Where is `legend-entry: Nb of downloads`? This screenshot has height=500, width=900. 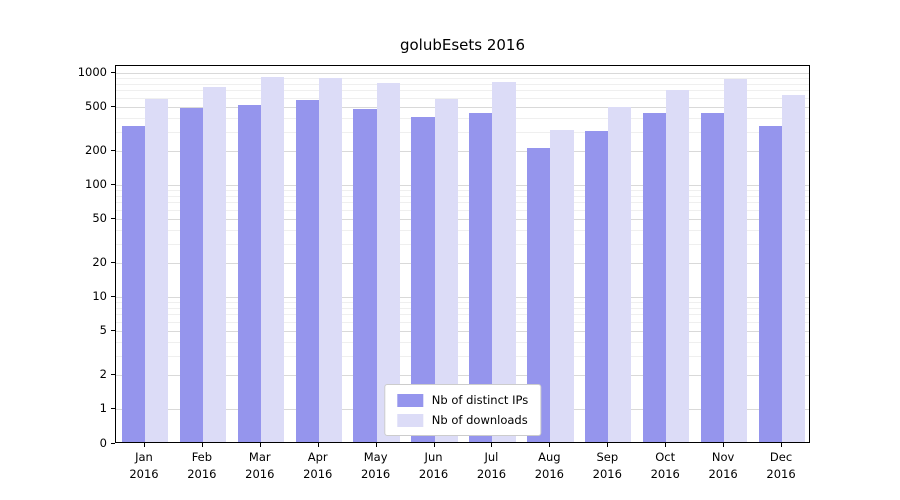 legend-entry: Nb of downloads is located at coordinates (462, 420).